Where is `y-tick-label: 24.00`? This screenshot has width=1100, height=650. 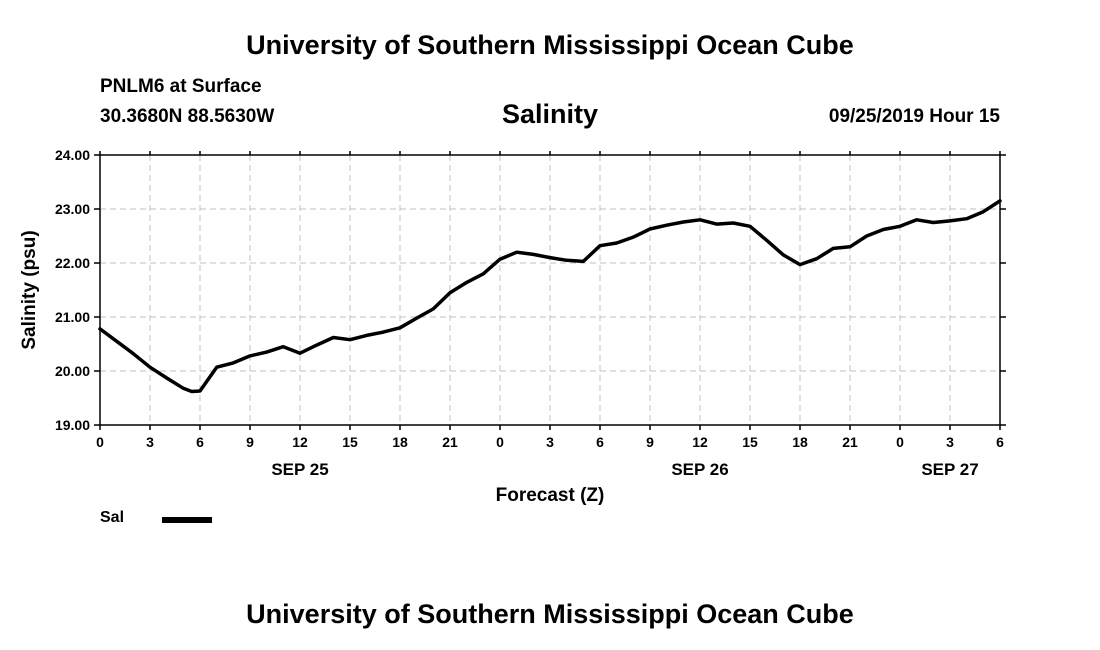 y-tick-label: 24.00 is located at coordinates (72, 155).